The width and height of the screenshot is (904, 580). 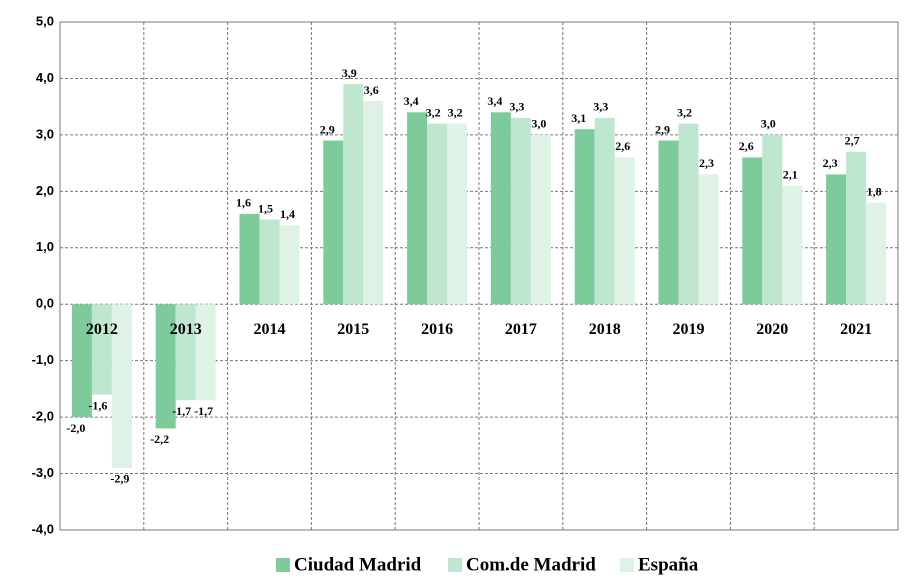 What do you see at coordinates (43, 528) in the screenshot?
I see `y-tick-label: -4,0` at bounding box center [43, 528].